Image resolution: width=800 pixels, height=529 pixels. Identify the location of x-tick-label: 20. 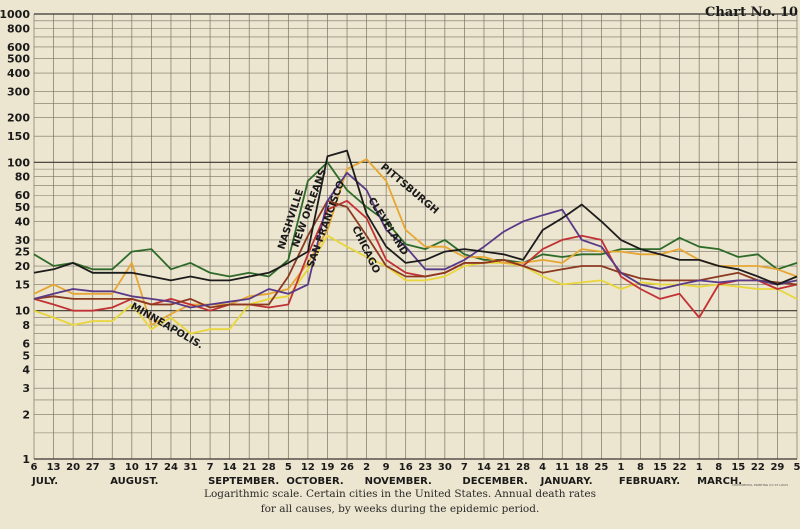
(73, 467).